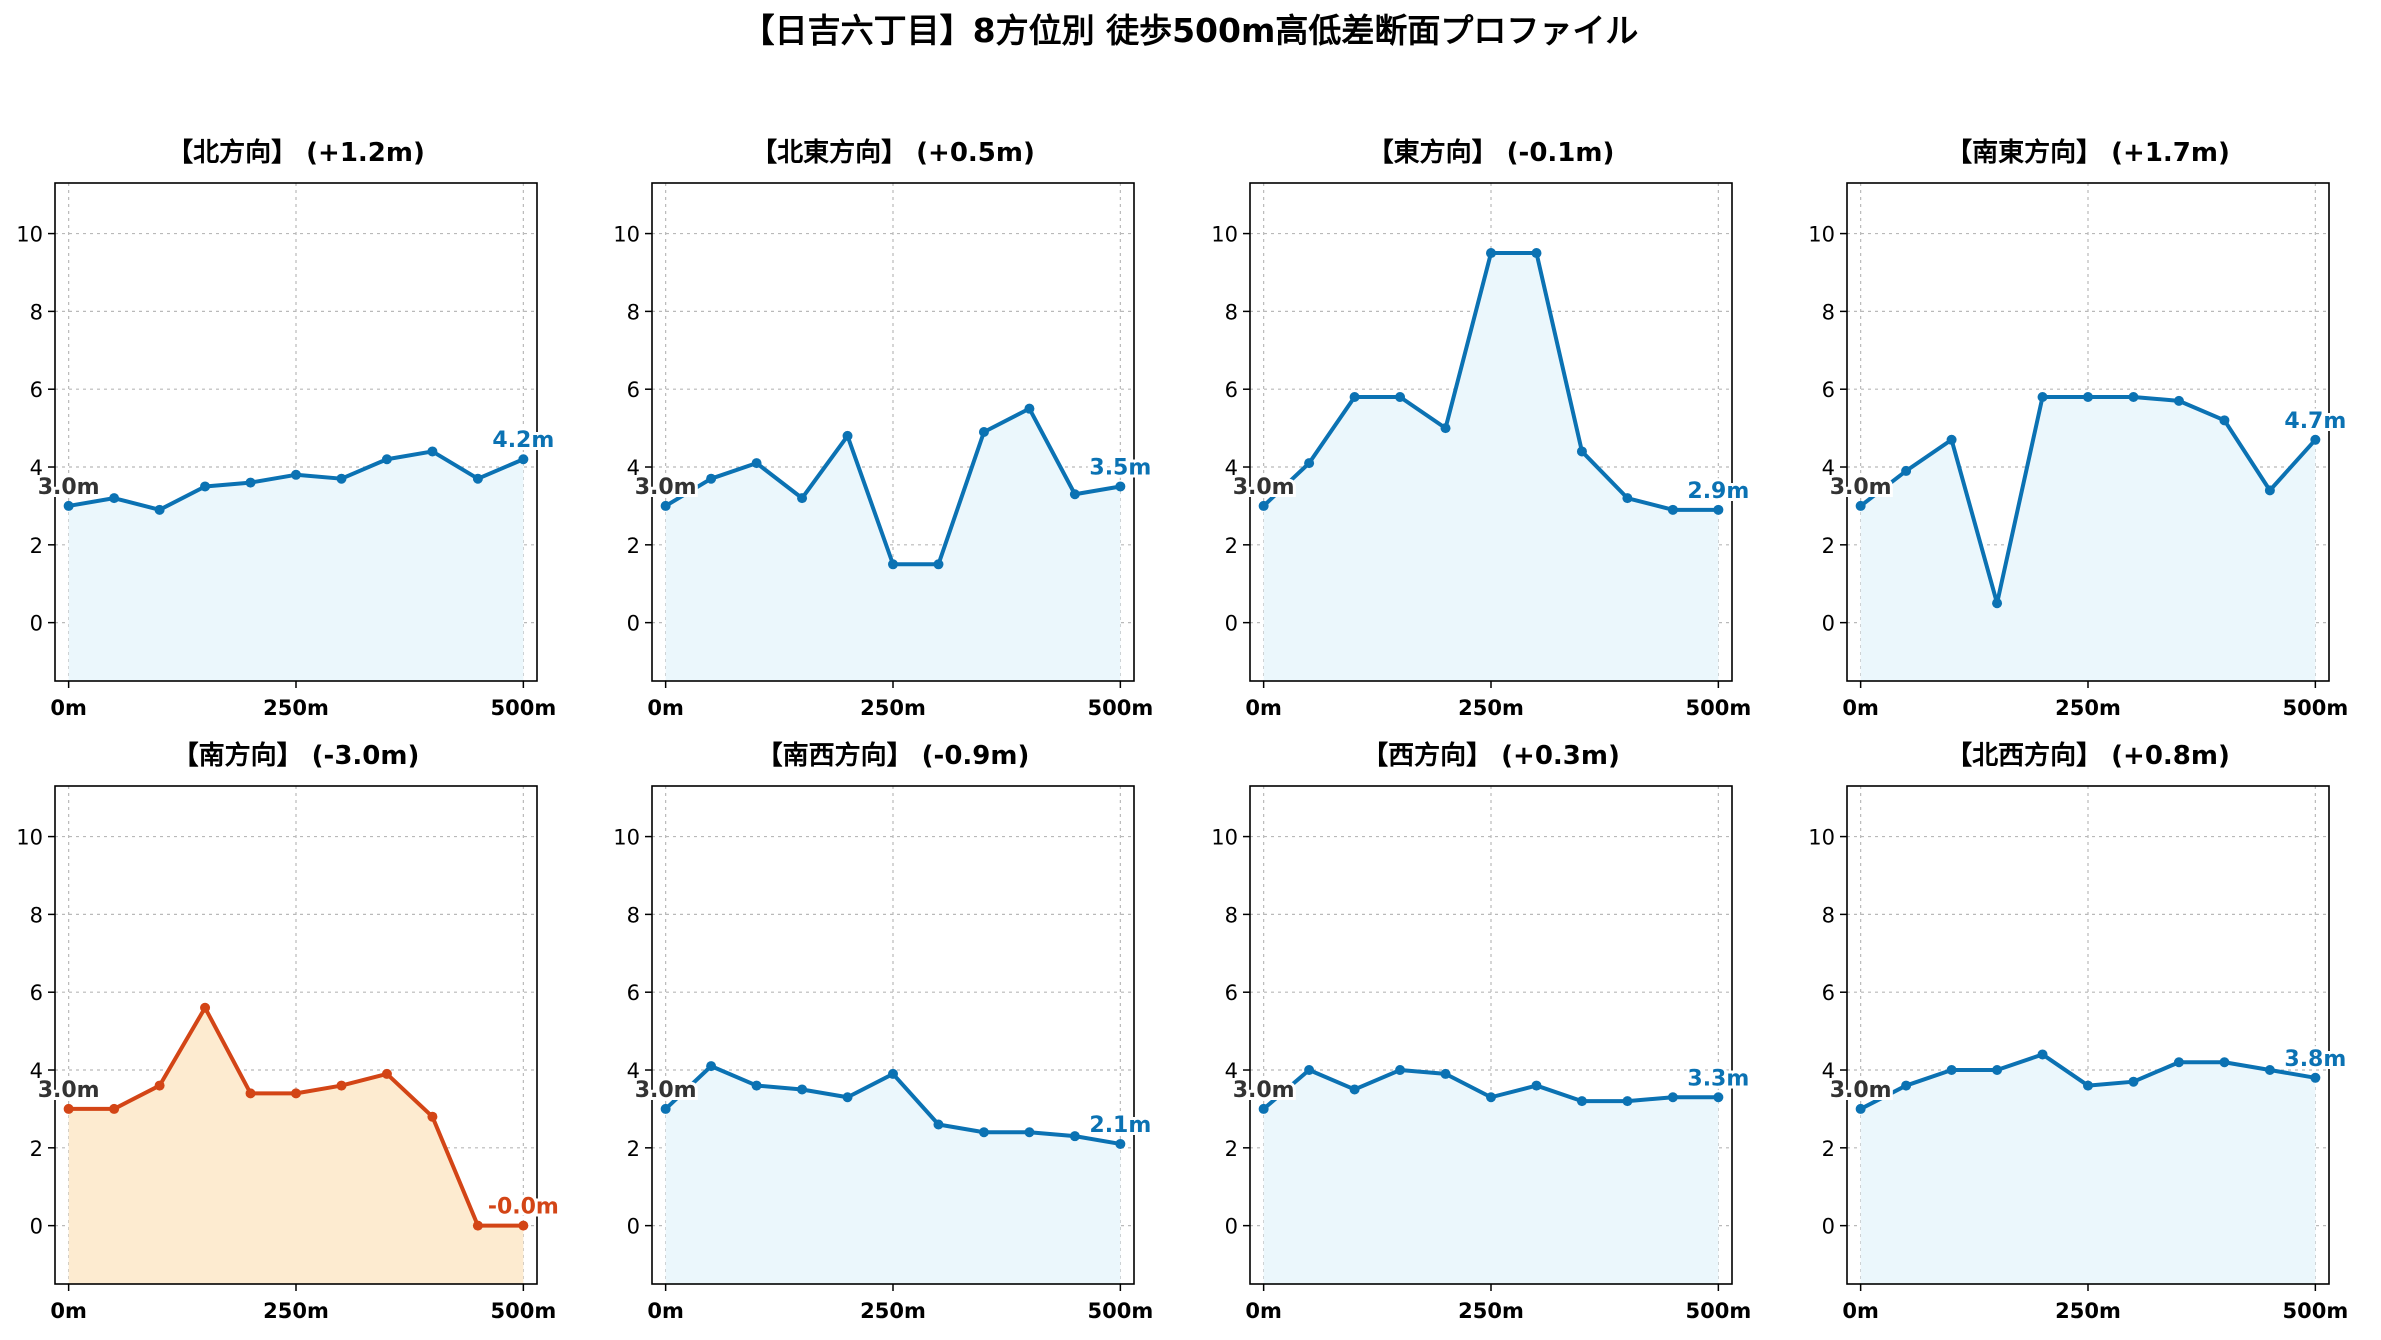  What do you see at coordinates (2088, 152) in the screenshot?
I see `panel-title: 【南東方向】 (+1.7m)` at bounding box center [2088, 152].